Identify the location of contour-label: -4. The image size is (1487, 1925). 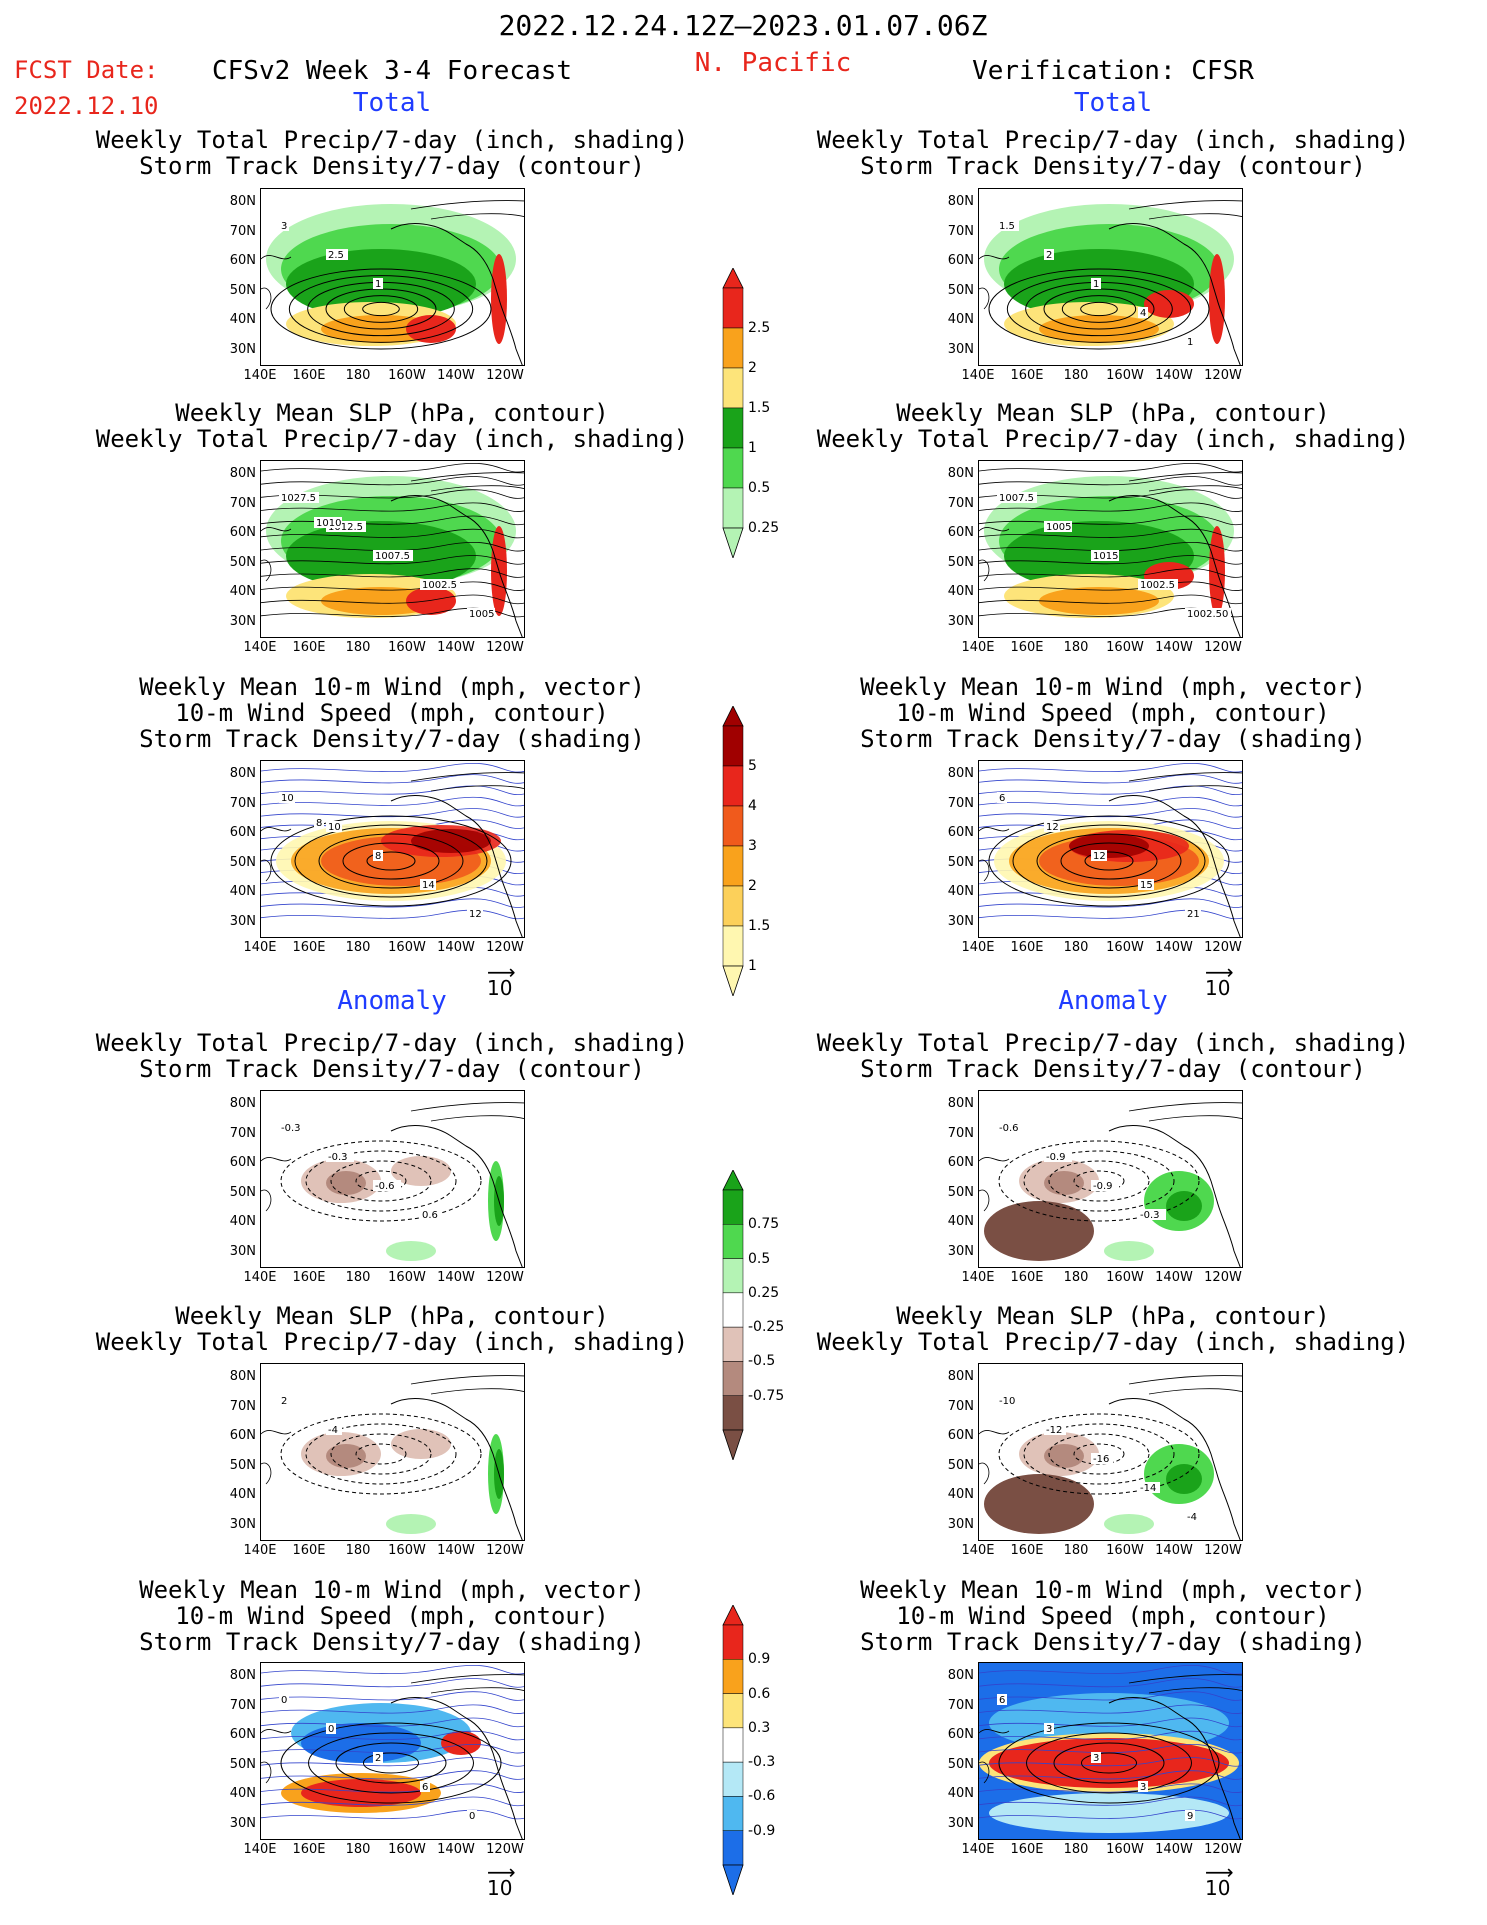
(1192, 1517).